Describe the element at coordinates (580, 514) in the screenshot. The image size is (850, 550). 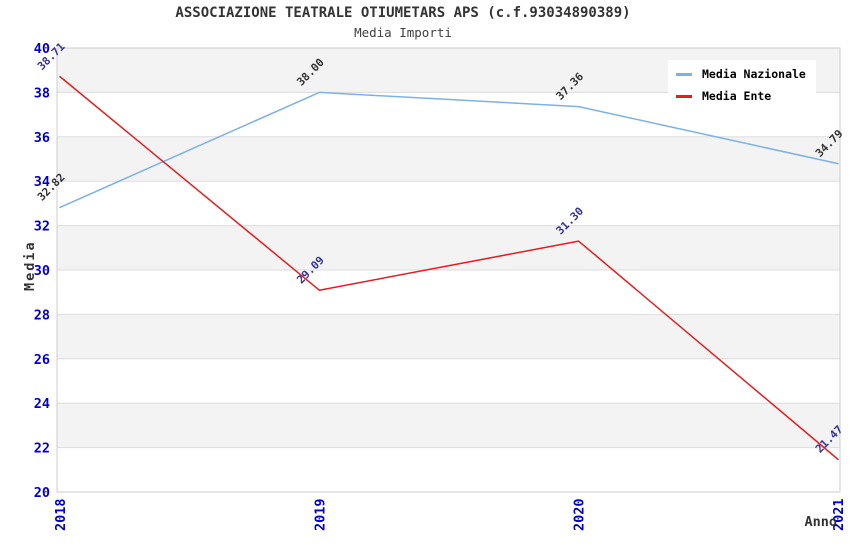
I see `x-tick-label: 2020` at that location.